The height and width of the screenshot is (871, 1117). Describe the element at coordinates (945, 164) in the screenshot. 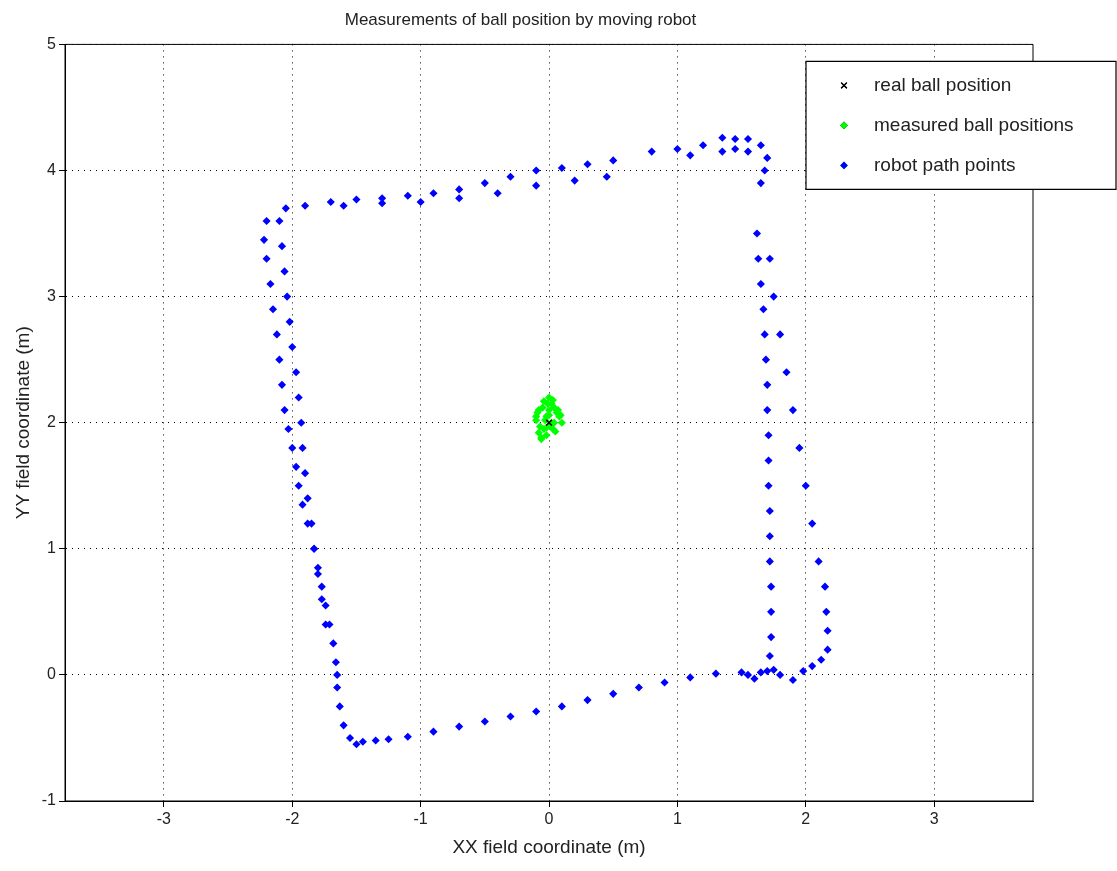

I see `legend-label: robot path points` at that location.